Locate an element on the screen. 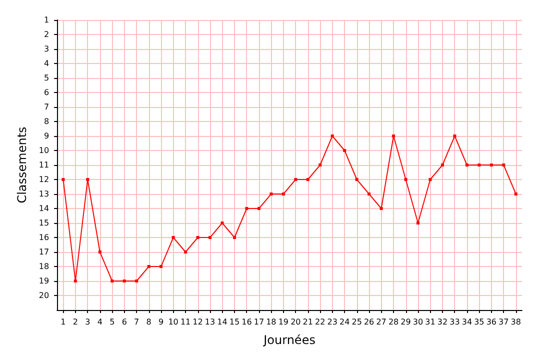  y-tick-label: 3 is located at coordinates (47, 49).